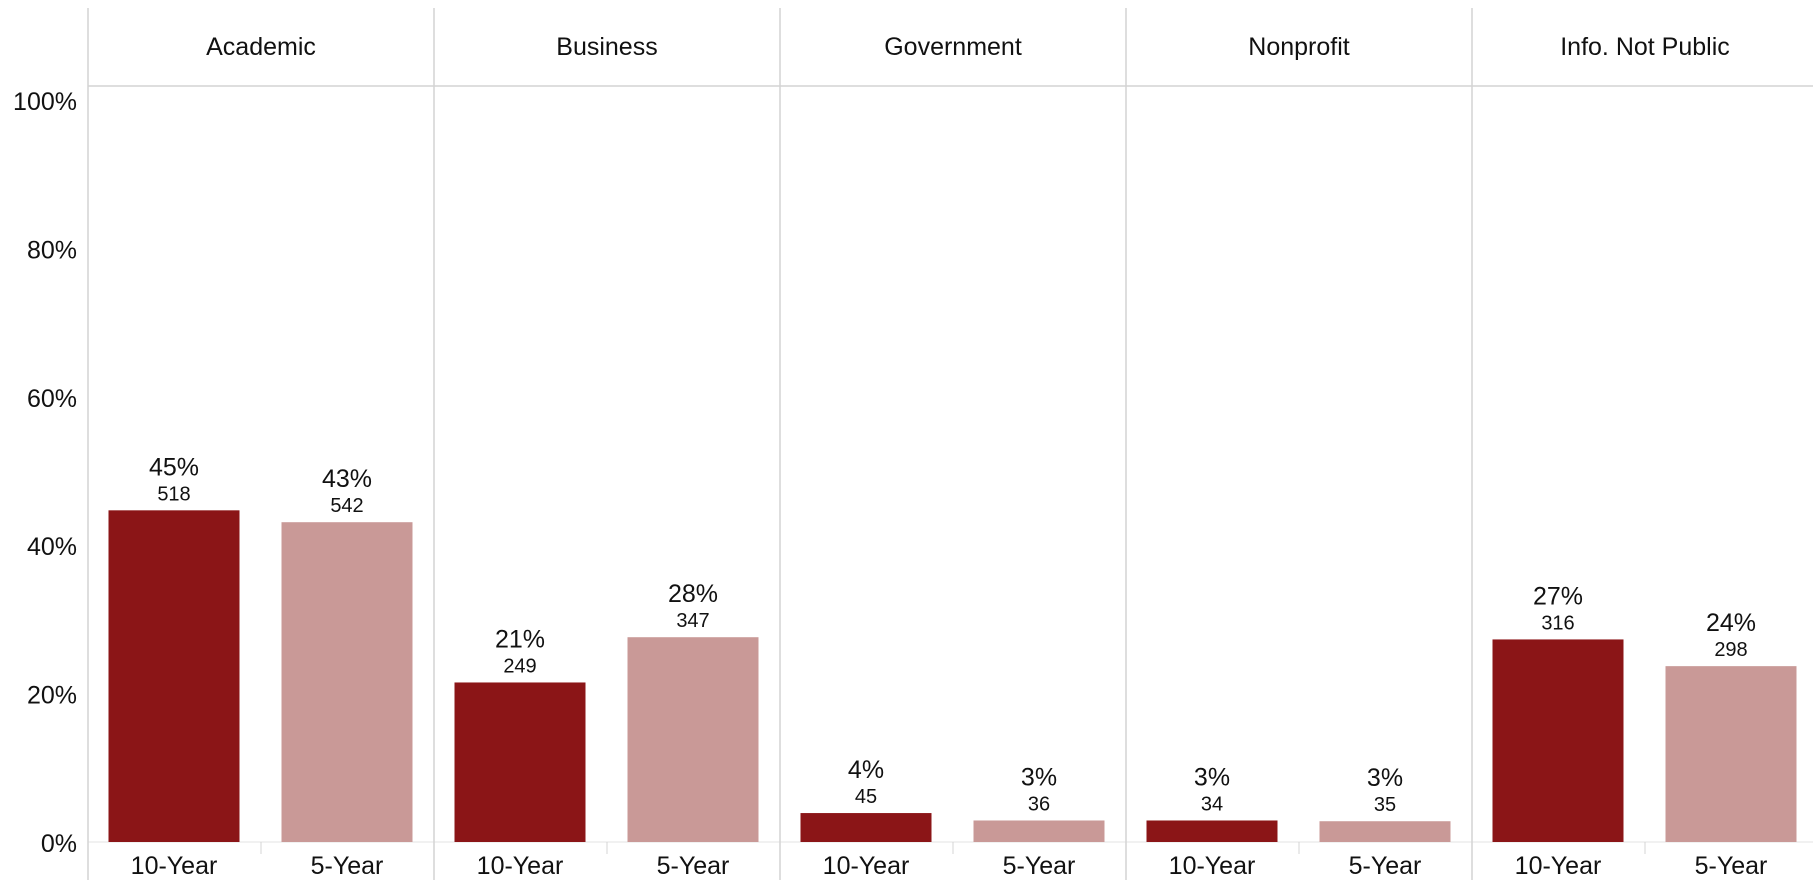 Image resolution: width=1813 pixels, height=880 pixels. I want to click on bar-count-label: 45, so click(866, 797).